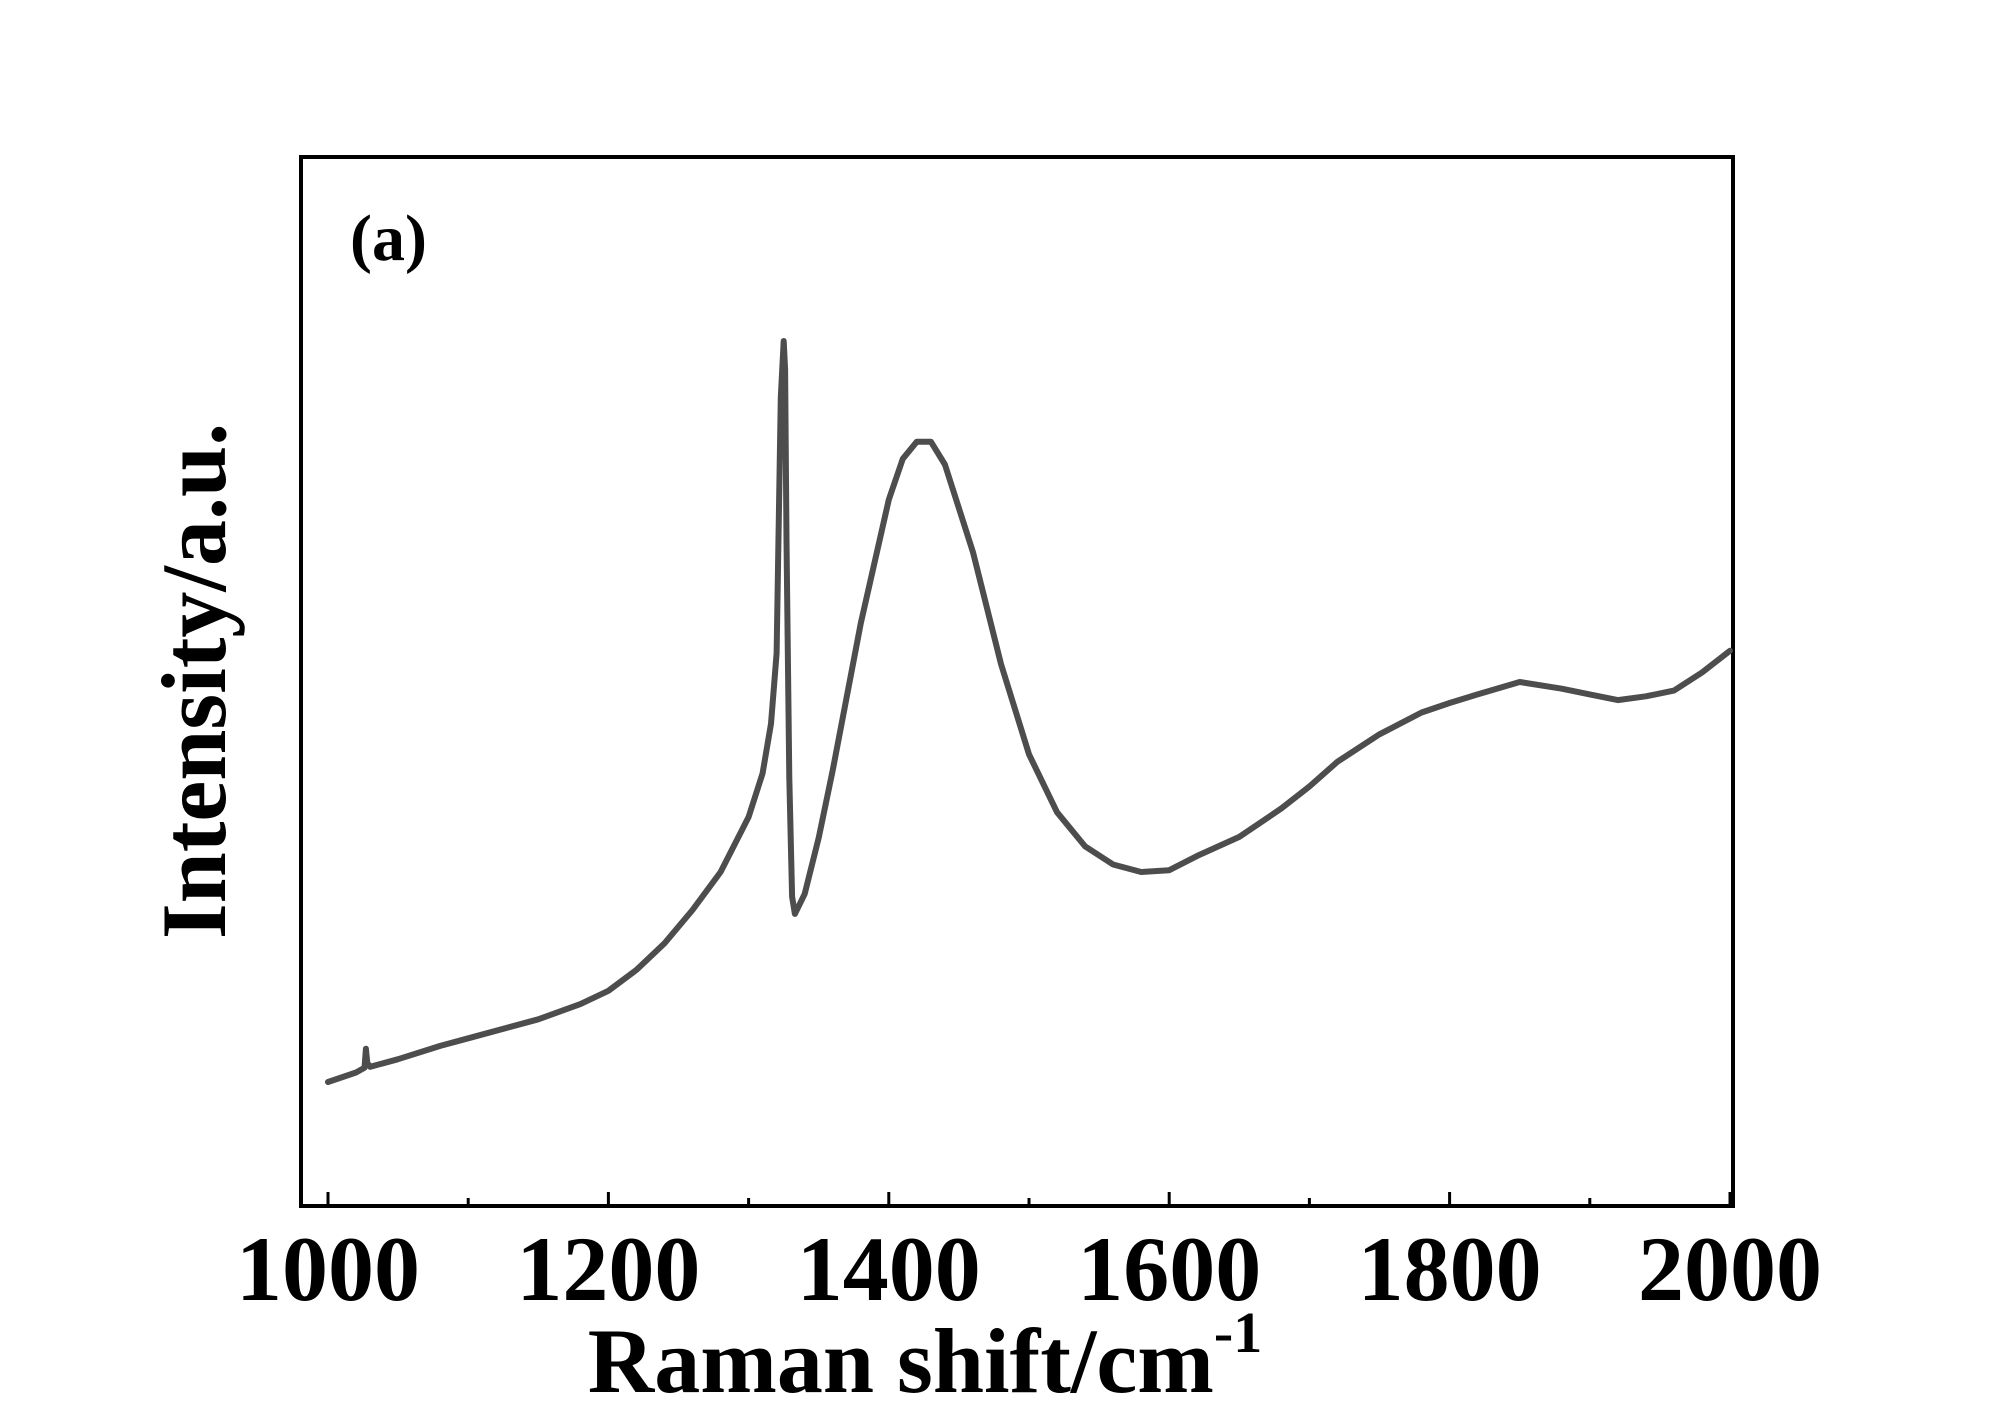 This screenshot has width=2000, height=1404. Describe the element at coordinates (1029, 1199) in the screenshot. I see `x-axis-ticks` at that location.